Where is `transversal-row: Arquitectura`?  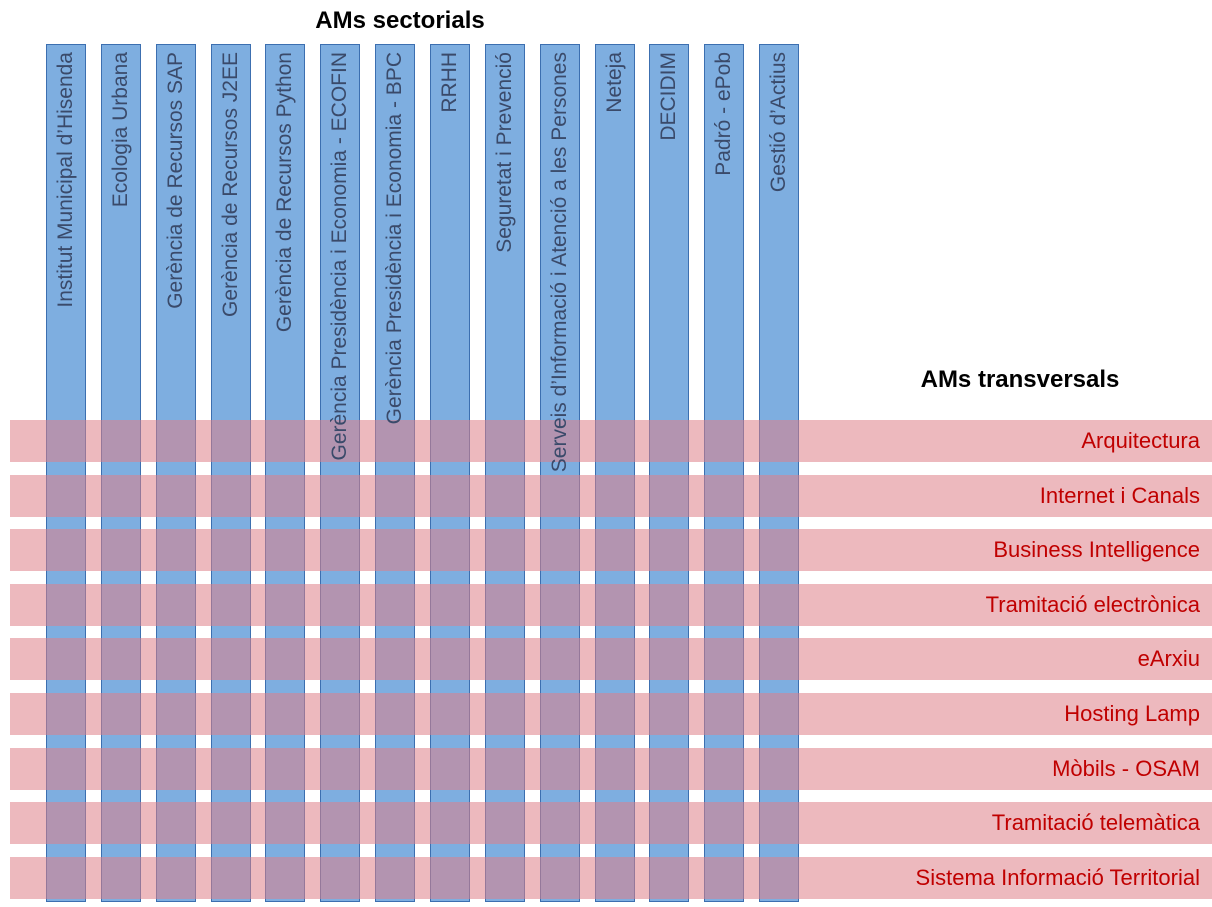 transversal-row: Arquitectura is located at coordinates (611, 441).